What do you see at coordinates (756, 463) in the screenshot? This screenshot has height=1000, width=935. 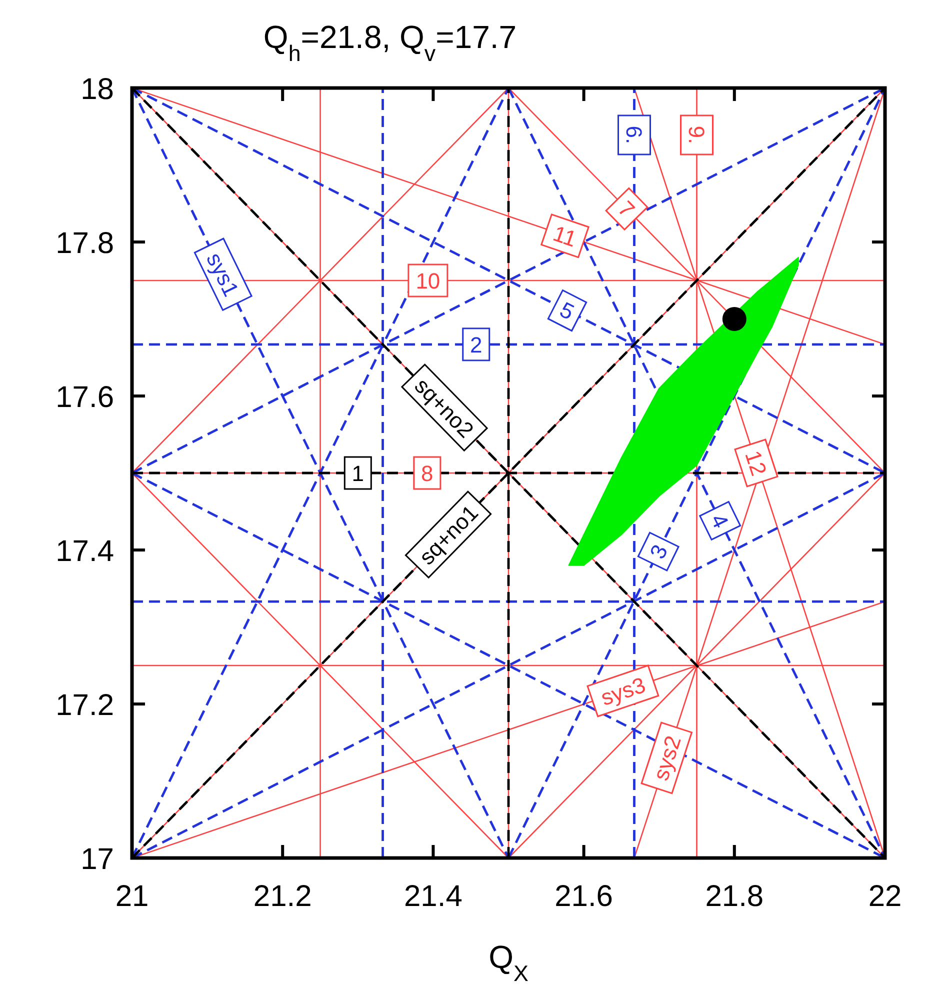 I see `annotation: 12` at bounding box center [756, 463].